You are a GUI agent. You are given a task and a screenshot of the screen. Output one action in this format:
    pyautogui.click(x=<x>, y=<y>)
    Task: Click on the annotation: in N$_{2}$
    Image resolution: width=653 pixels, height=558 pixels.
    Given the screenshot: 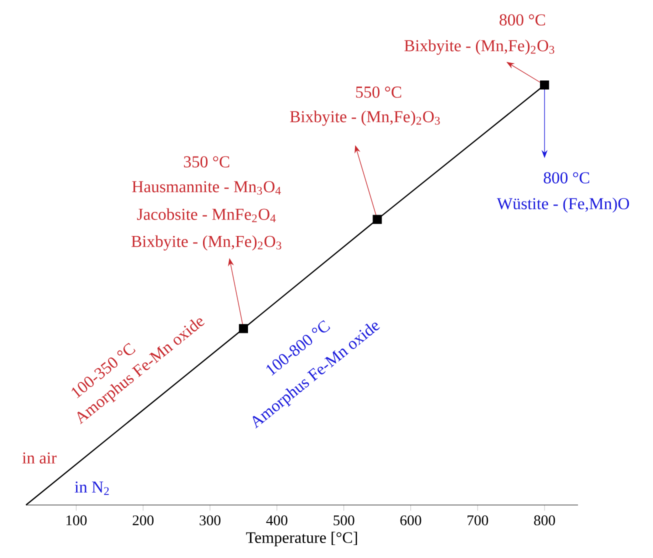 What is the action you would take?
    pyautogui.click(x=91, y=488)
    